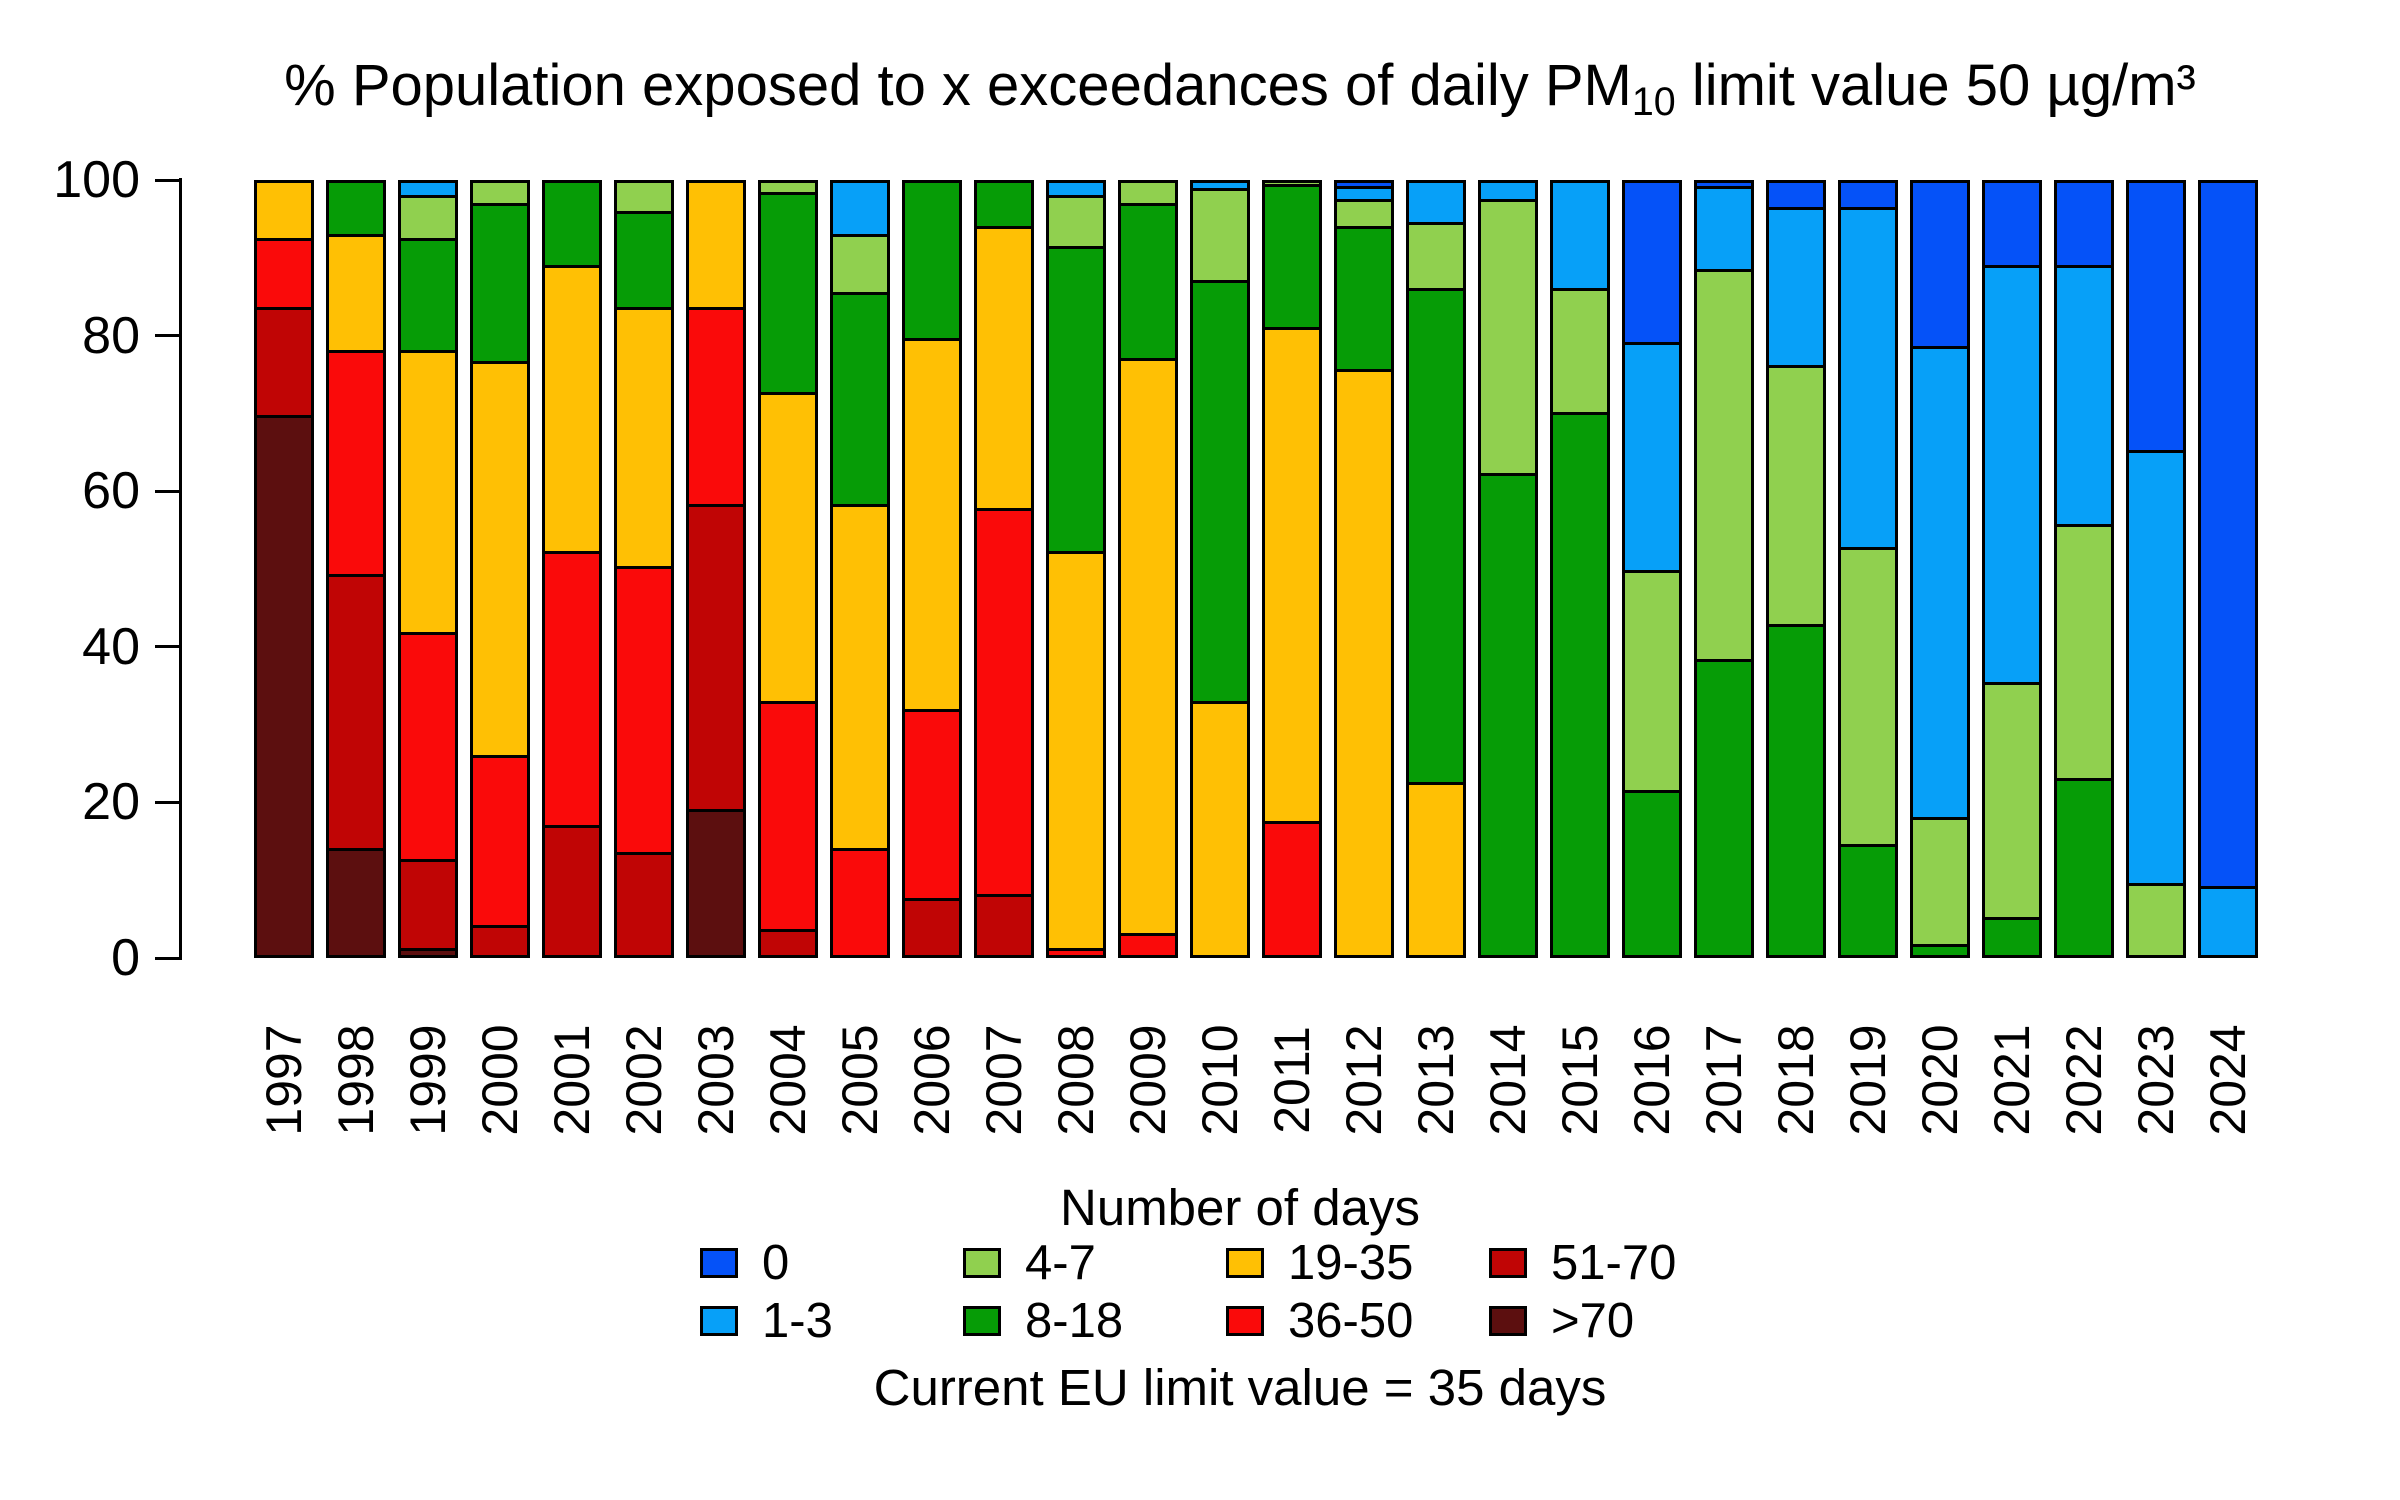  What do you see at coordinates (1076, 1080) in the screenshot?
I see `x-tick-label-2008: 2008` at bounding box center [1076, 1080].